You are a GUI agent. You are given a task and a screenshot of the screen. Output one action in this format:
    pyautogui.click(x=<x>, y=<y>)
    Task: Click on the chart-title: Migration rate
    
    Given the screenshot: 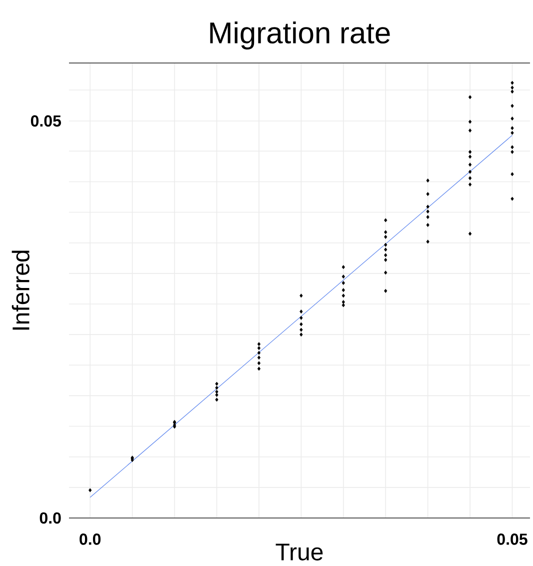 What is the action you would take?
    pyautogui.click(x=300, y=36)
    